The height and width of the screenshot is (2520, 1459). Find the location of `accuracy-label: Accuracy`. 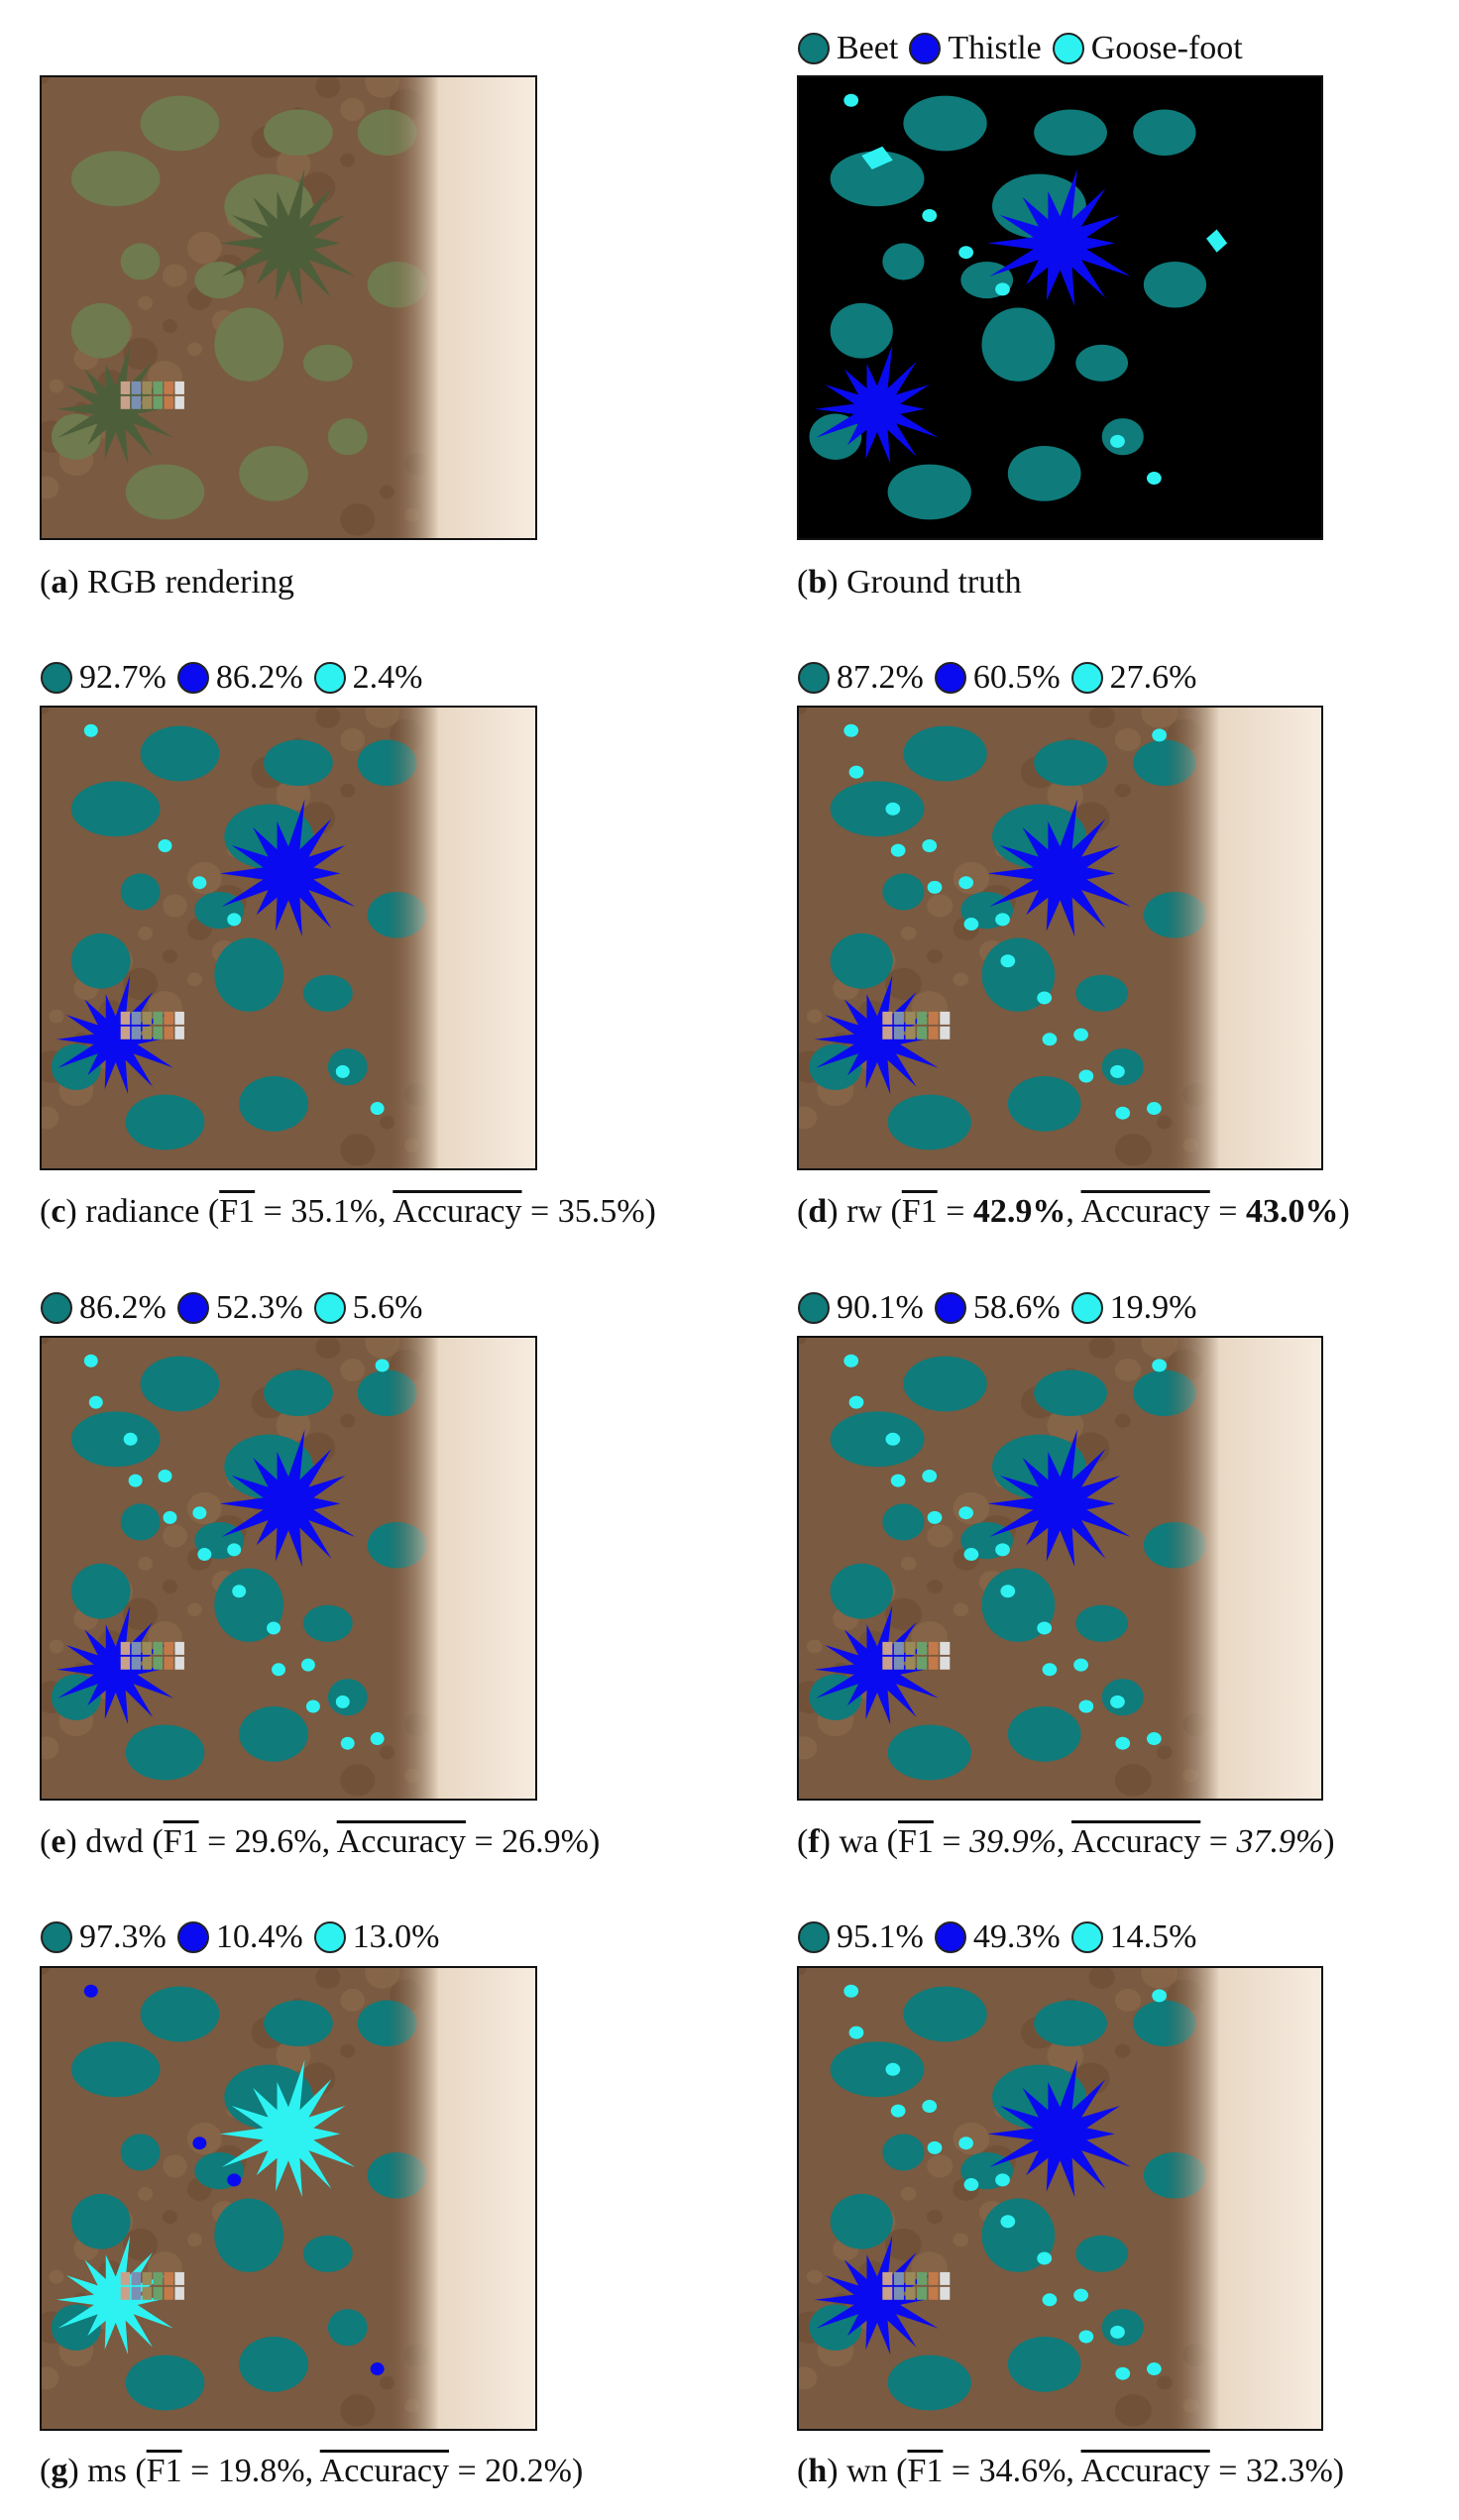

accuracy-label: Accuracy is located at coordinates (402, 2471).